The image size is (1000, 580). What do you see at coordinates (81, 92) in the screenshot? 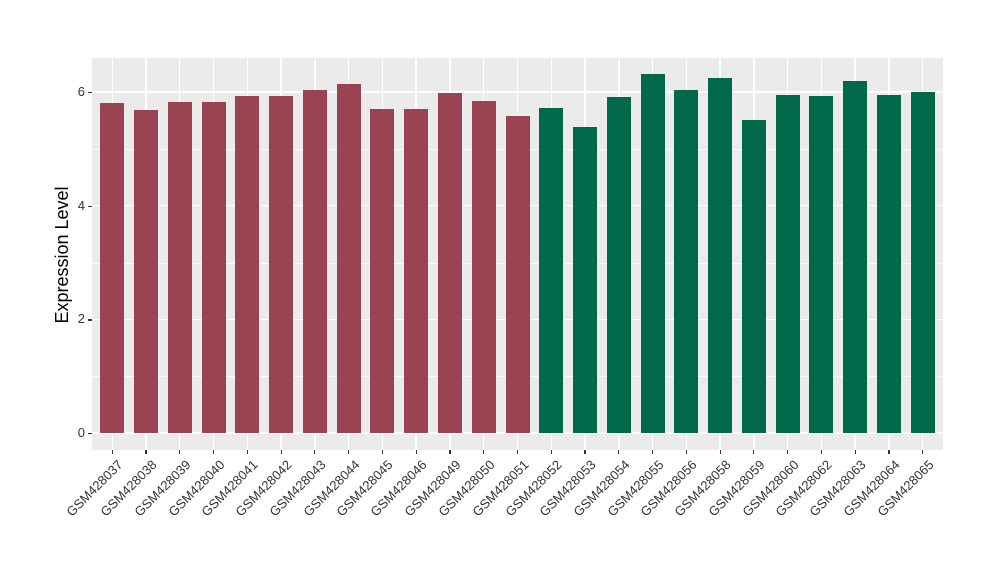
I see `y-tick-label: 6` at bounding box center [81, 92].